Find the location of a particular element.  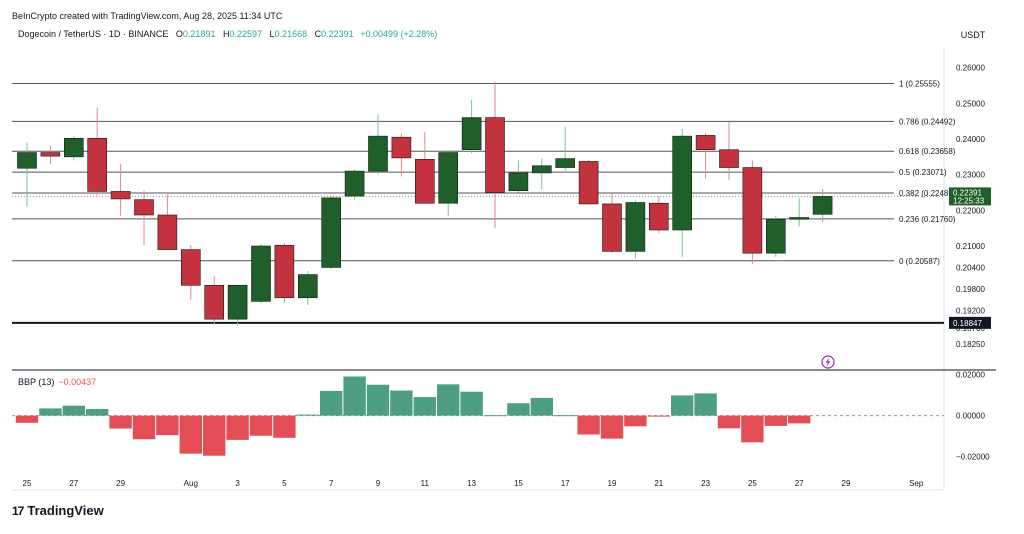

time-tick: 11 is located at coordinates (425, 483).